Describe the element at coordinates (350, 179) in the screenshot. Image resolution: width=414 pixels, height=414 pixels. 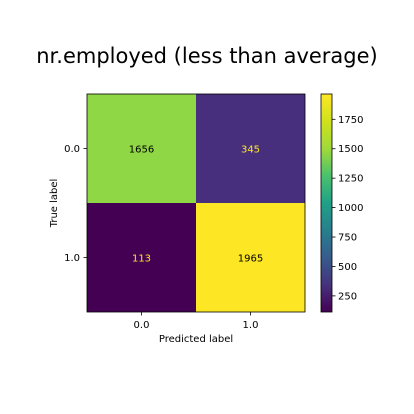
I see `colorbar-tick-label: 1250` at that location.